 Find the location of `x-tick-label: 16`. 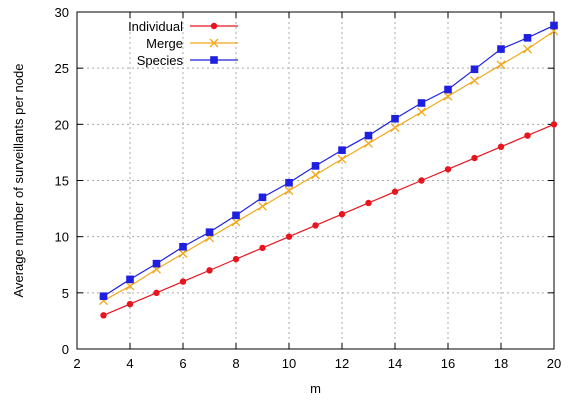

x-tick-label: 16 is located at coordinates (448, 363).